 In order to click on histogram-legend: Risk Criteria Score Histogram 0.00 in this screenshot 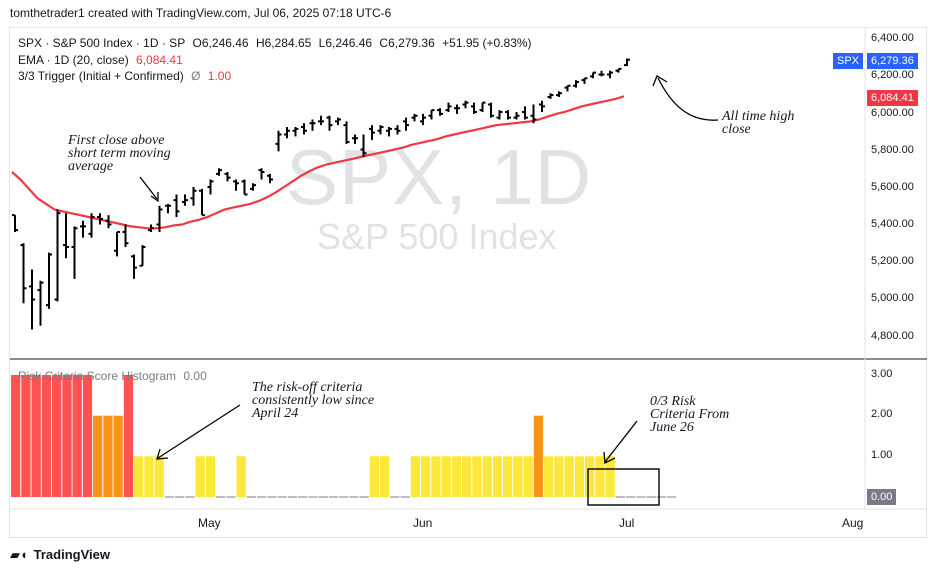, I will do `click(114, 376)`.